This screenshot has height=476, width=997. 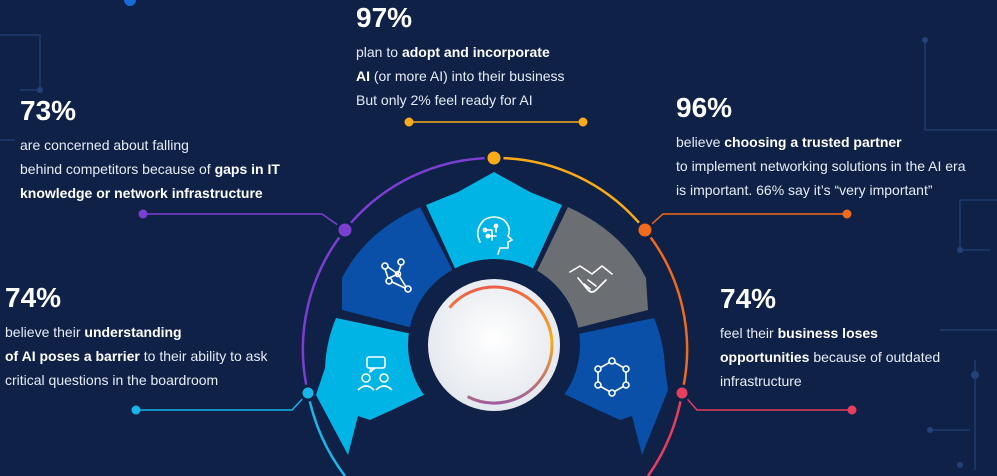 I want to click on stat-top-percent: 97%, so click(x=384, y=17).